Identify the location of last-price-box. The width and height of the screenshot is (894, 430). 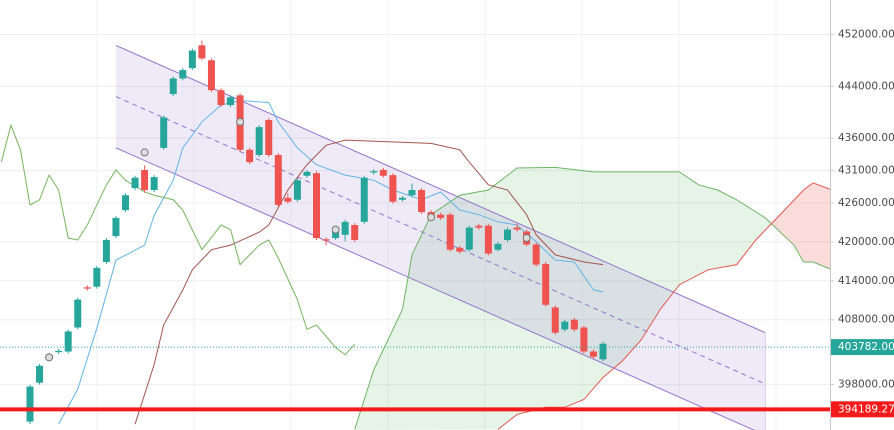
(862, 347).